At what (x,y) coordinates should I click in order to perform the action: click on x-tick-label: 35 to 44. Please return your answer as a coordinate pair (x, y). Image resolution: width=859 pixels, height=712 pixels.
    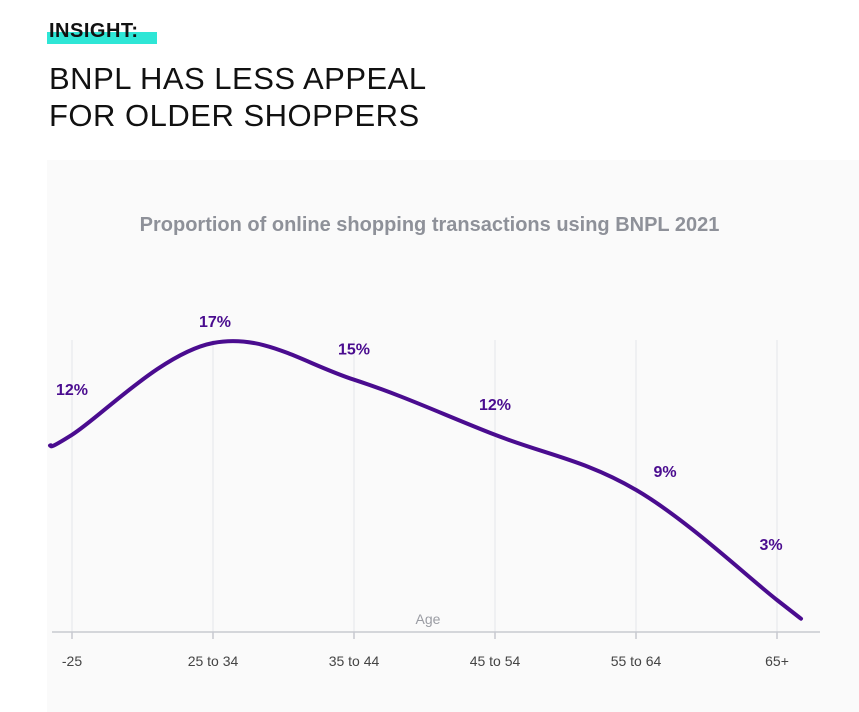
    Looking at the image, I should click on (354, 661).